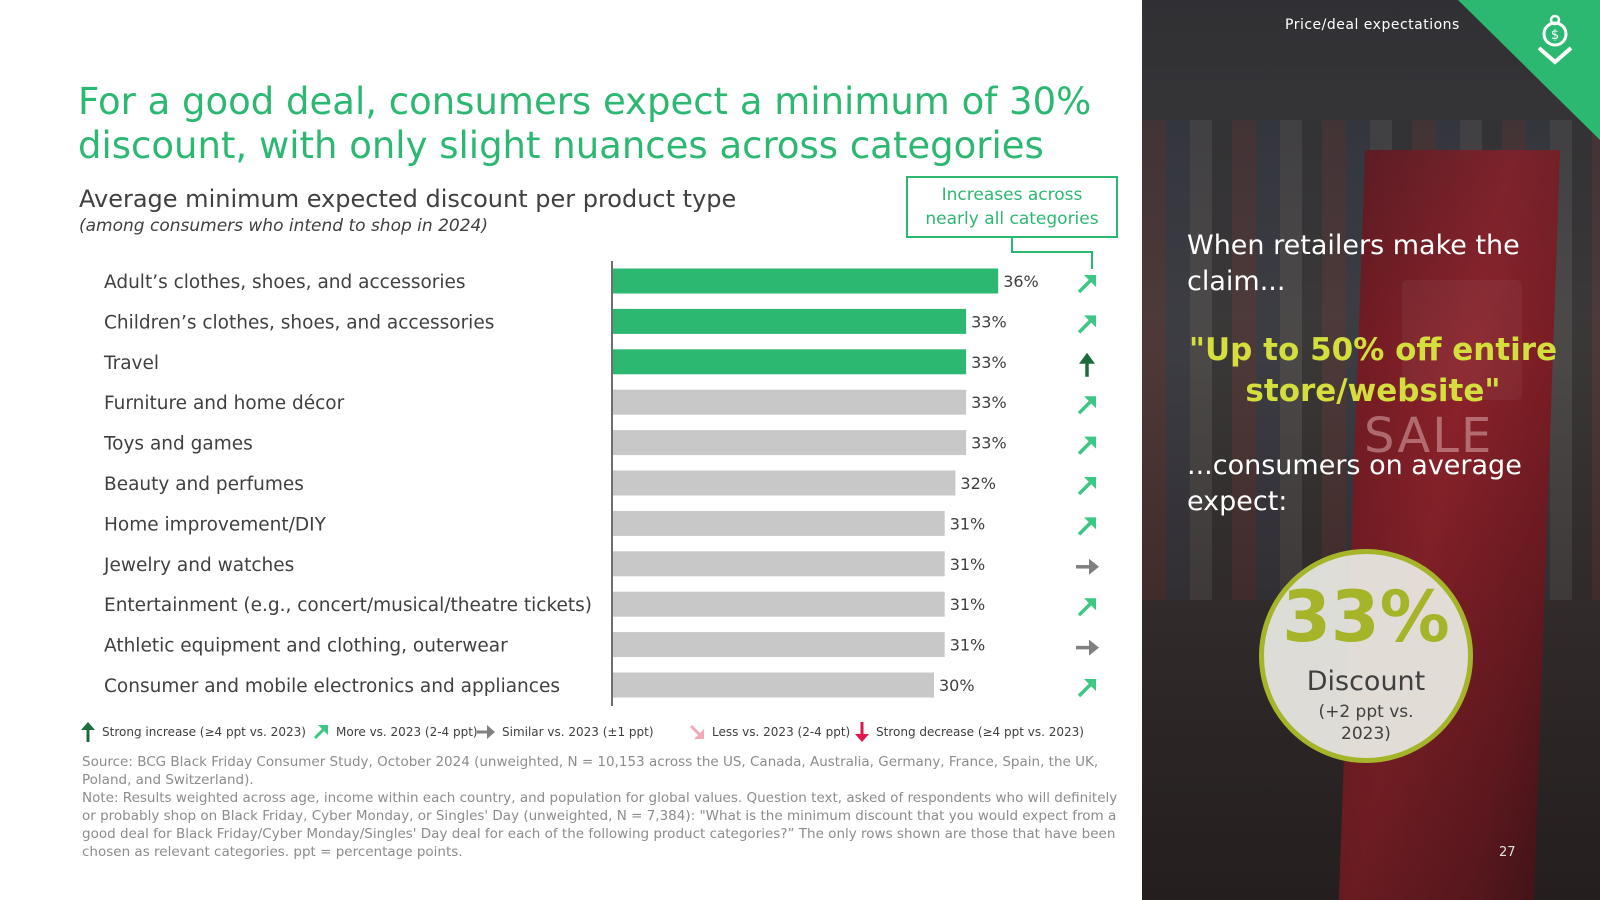  I want to click on expectation-text: ...consumers on average expect:, so click(1354, 483).